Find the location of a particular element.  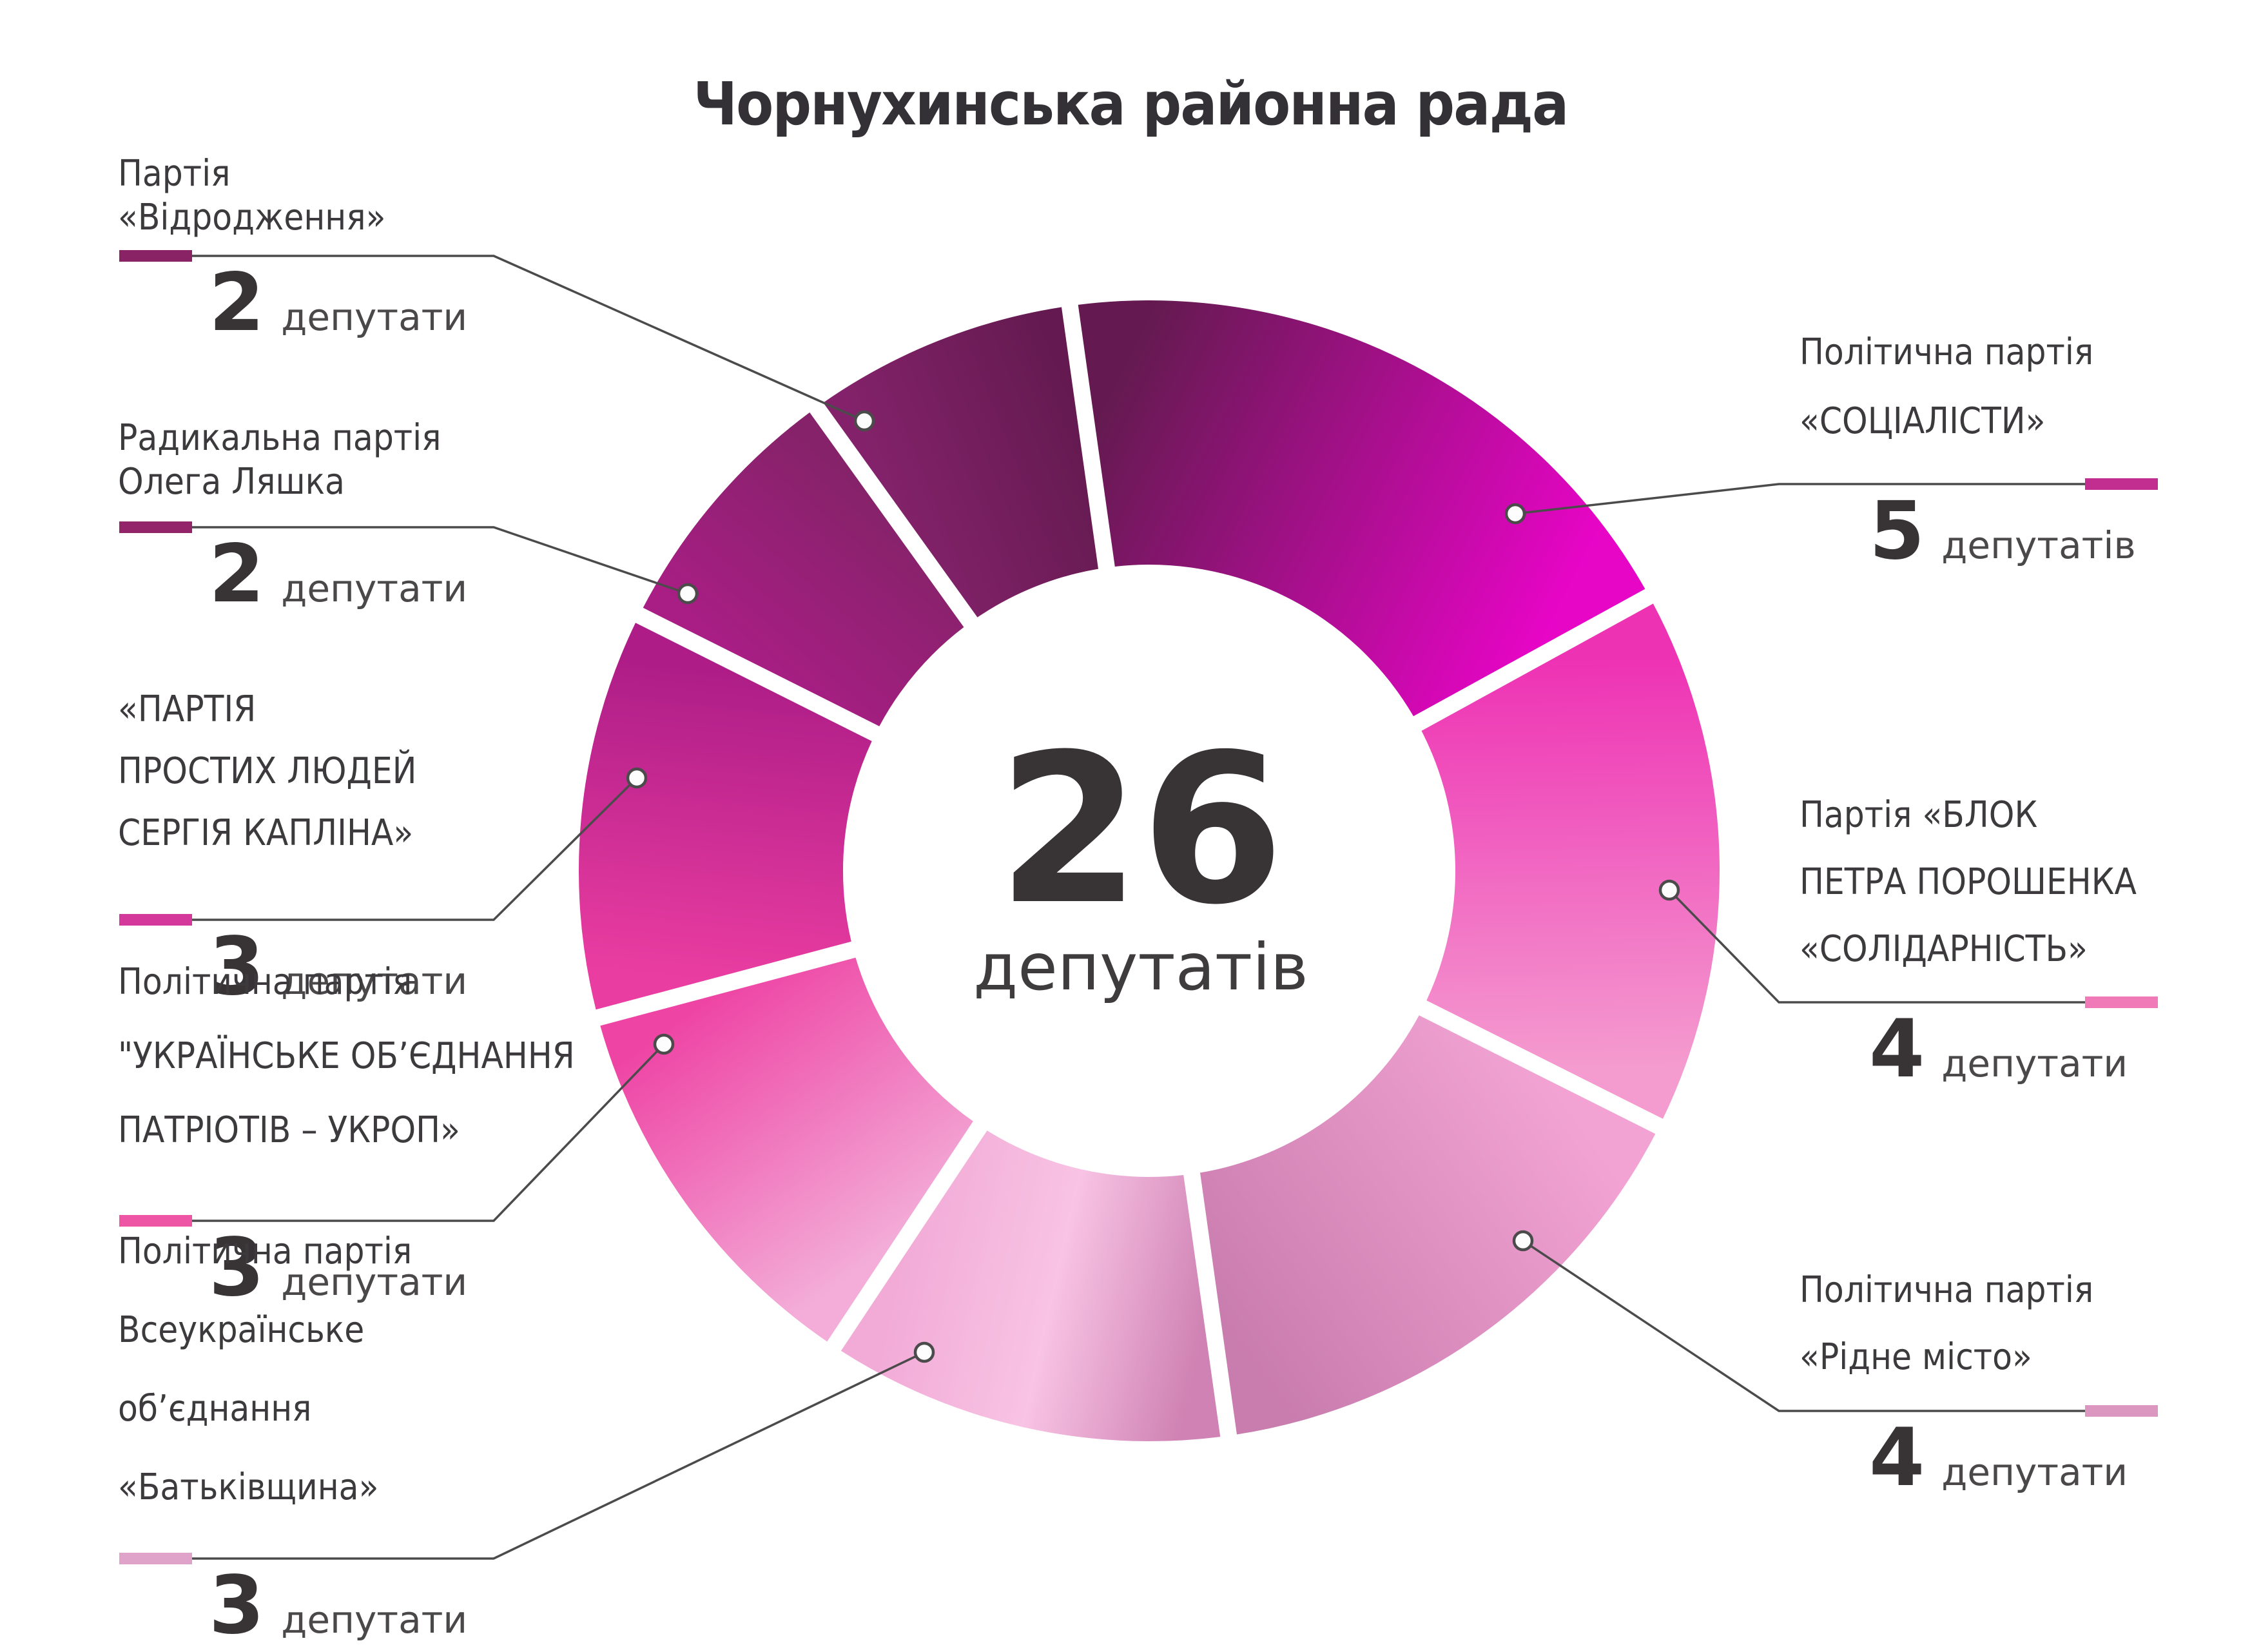

leader-line-liashko is located at coordinates (438, 560).